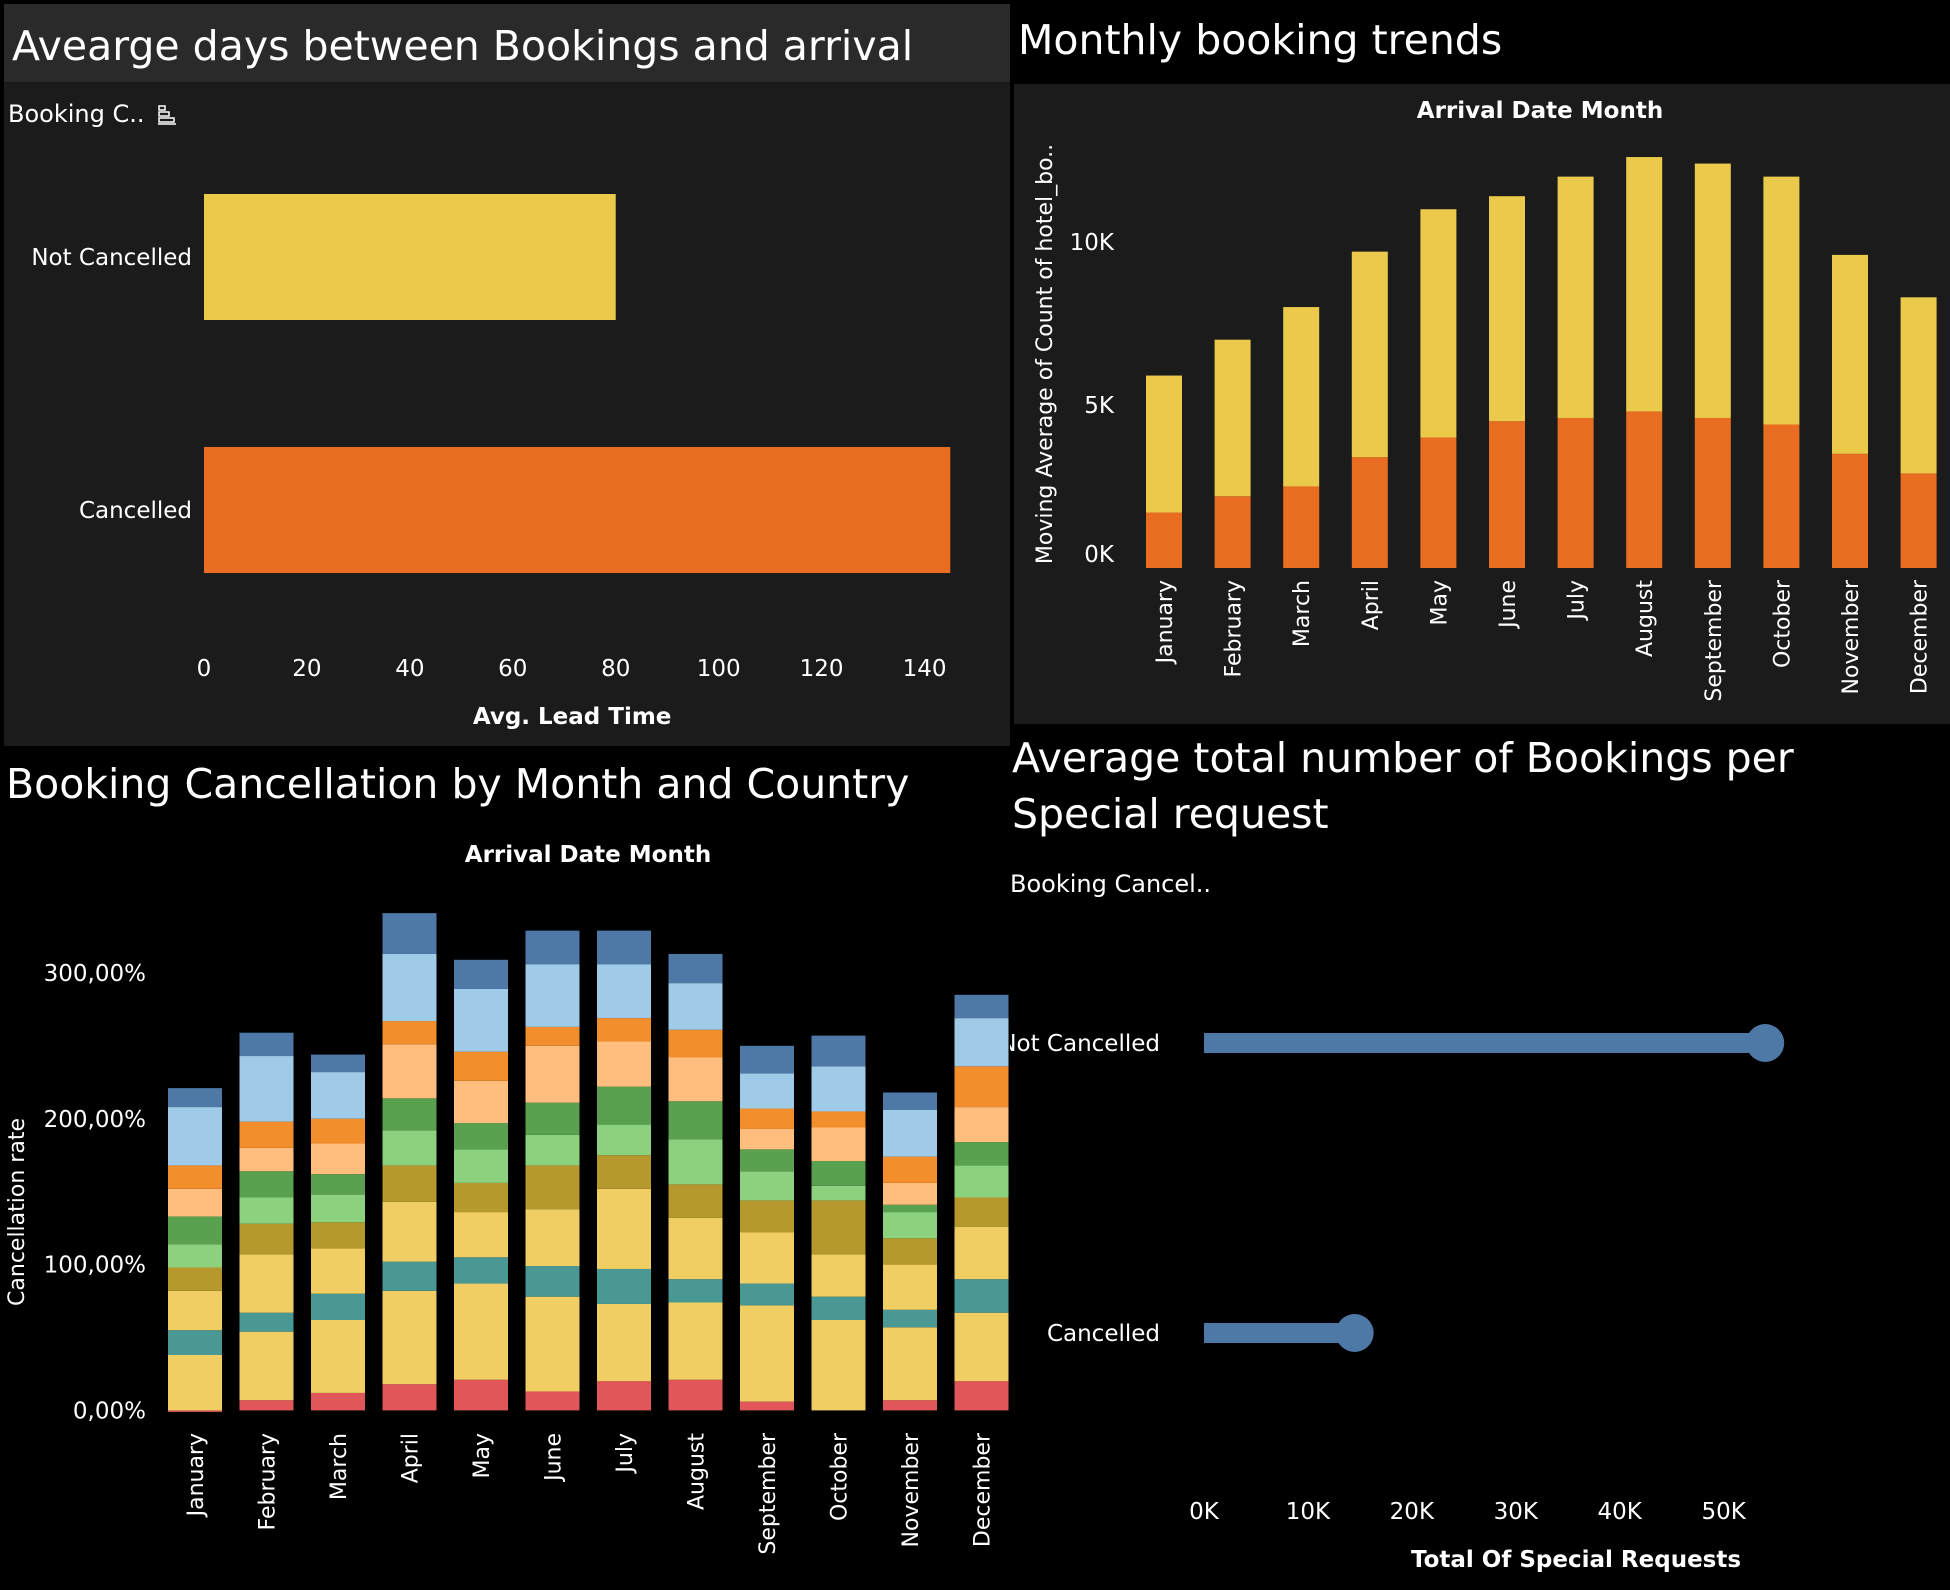 This screenshot has height=1590, width=1950. Describe the element at coordinates (1099, 555) in the screenshot. I see `y-tick-label: 0K` at that location.